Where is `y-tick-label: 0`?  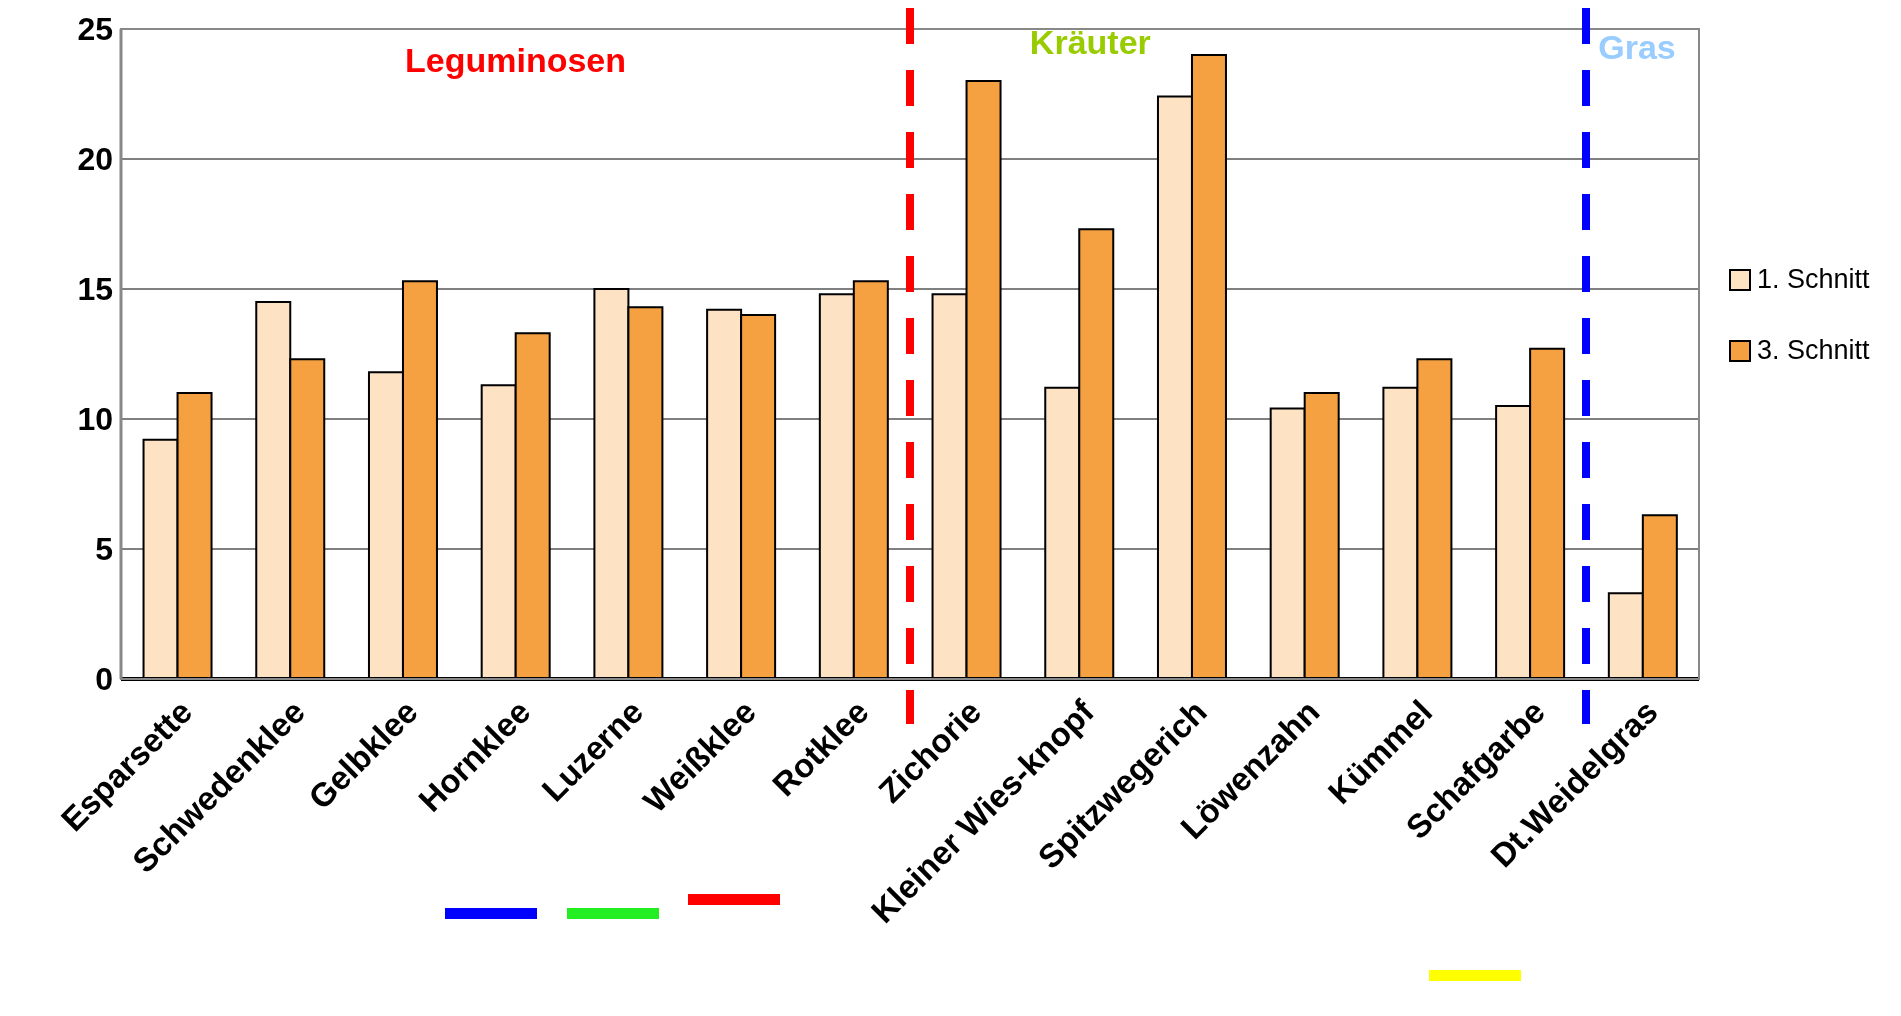
y-tick-label: 0 is located at coordinates (104, 679).